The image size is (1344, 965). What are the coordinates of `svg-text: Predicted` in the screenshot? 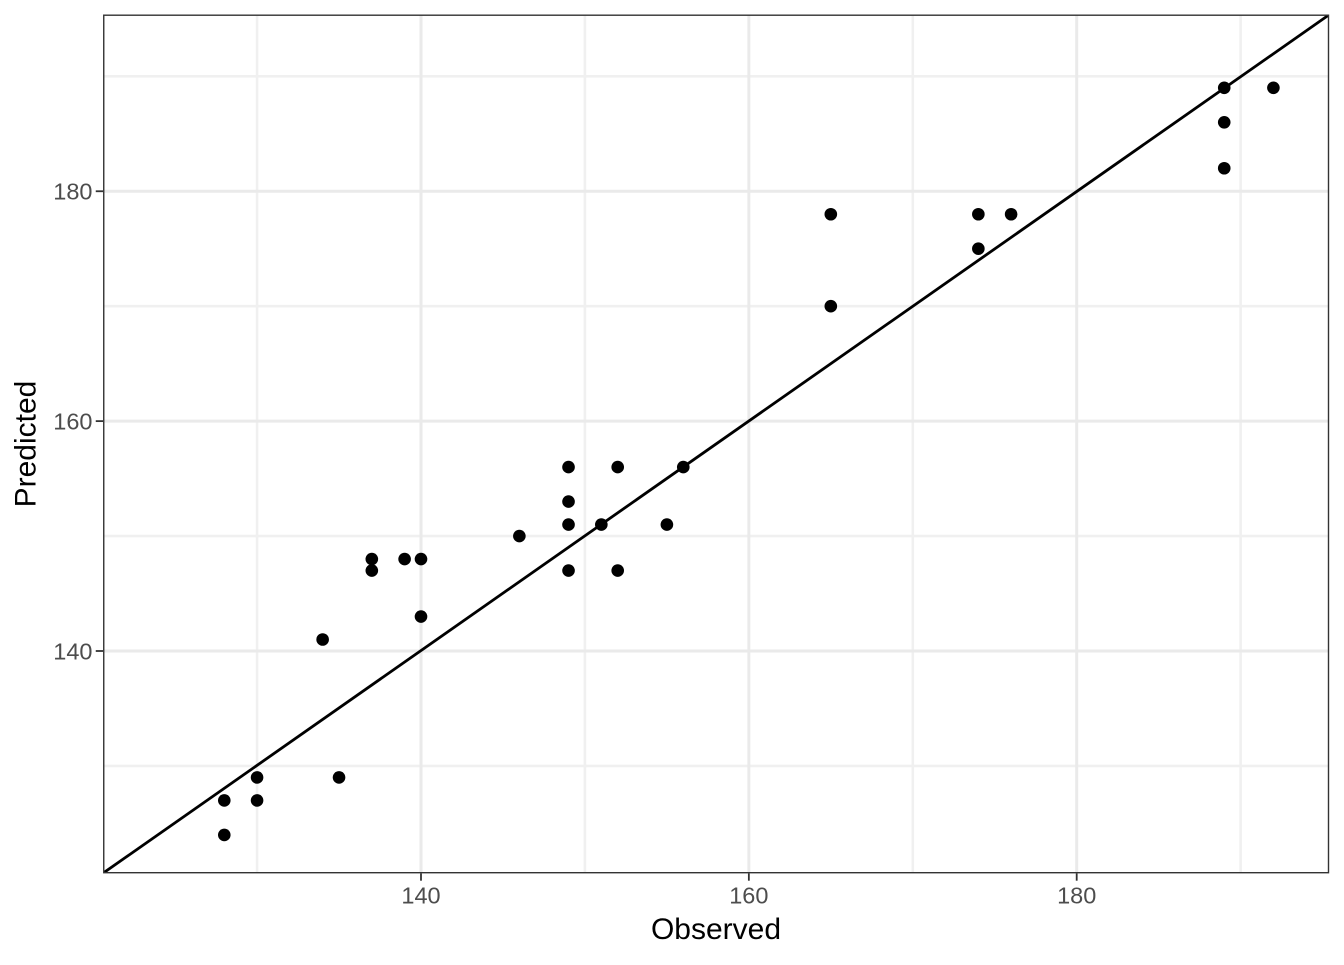 It's located at (26, 444).